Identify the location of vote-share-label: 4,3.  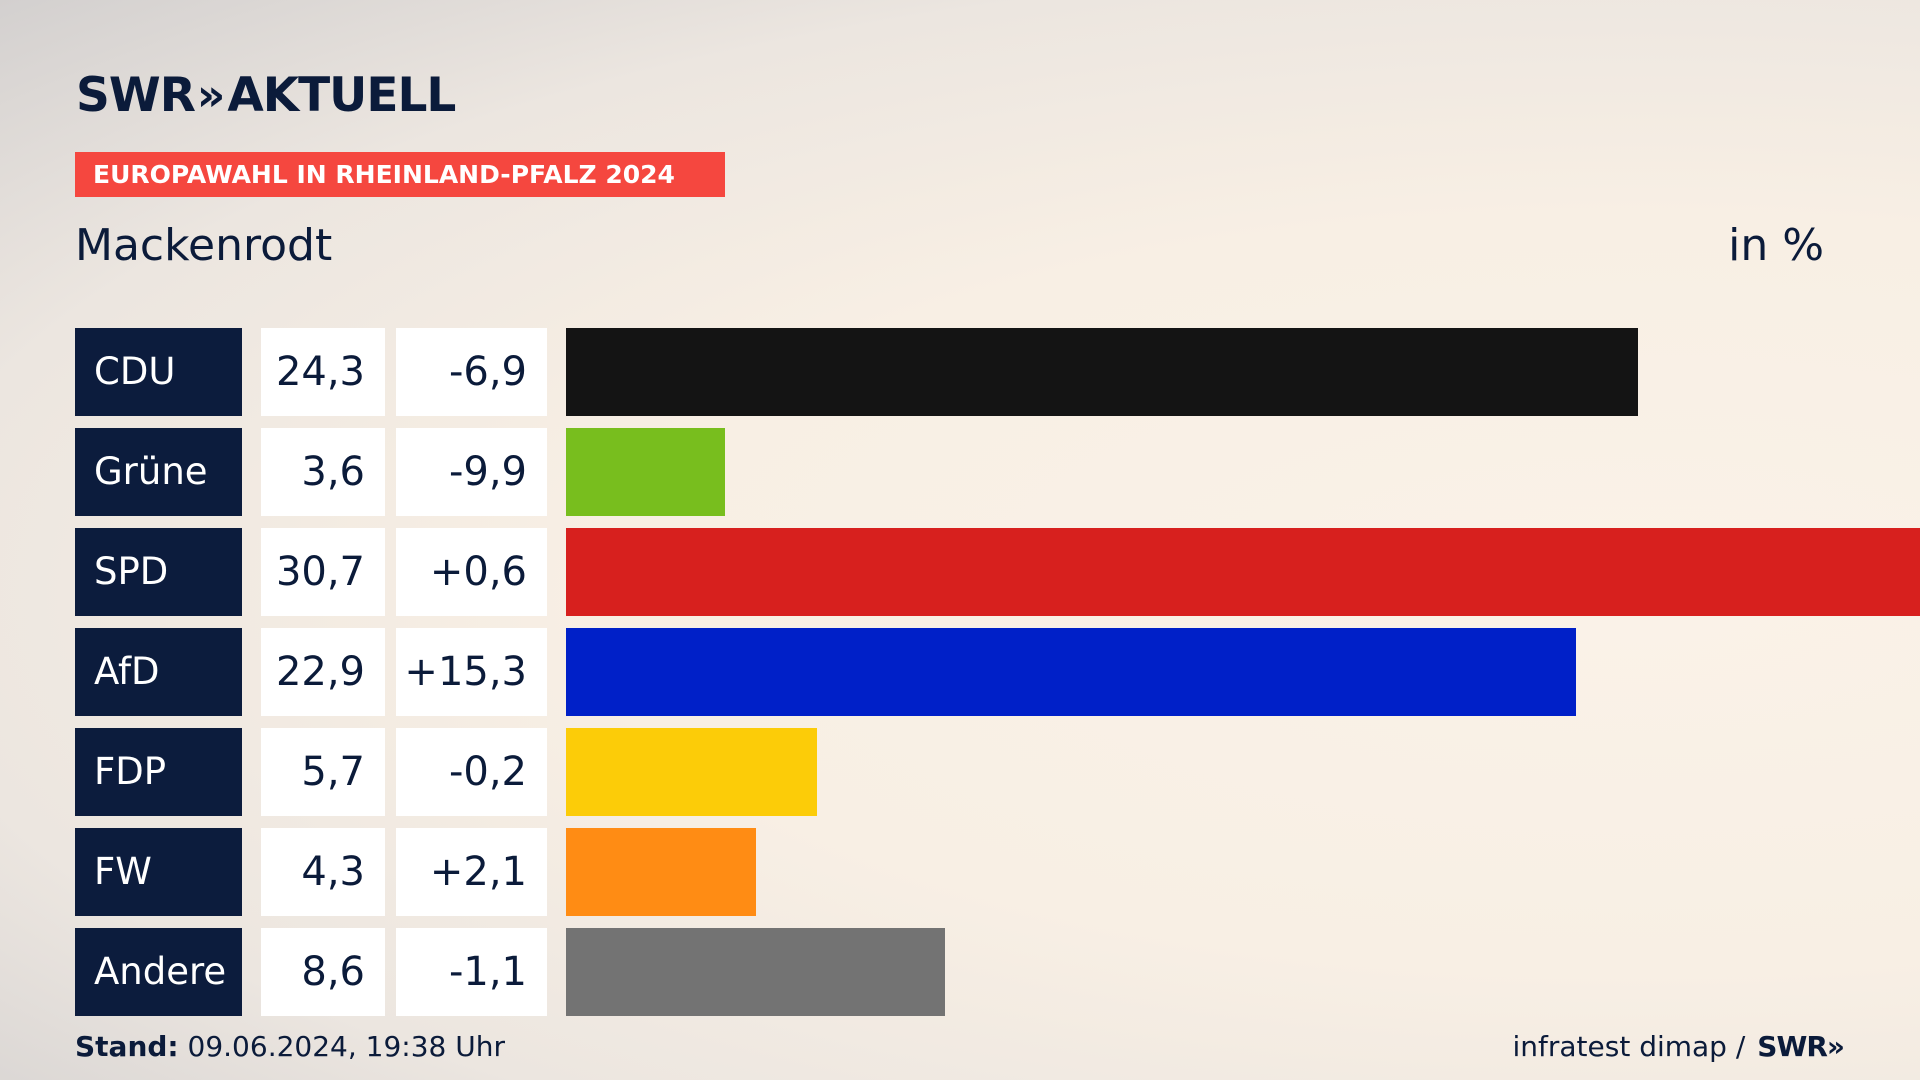
(323, 872).